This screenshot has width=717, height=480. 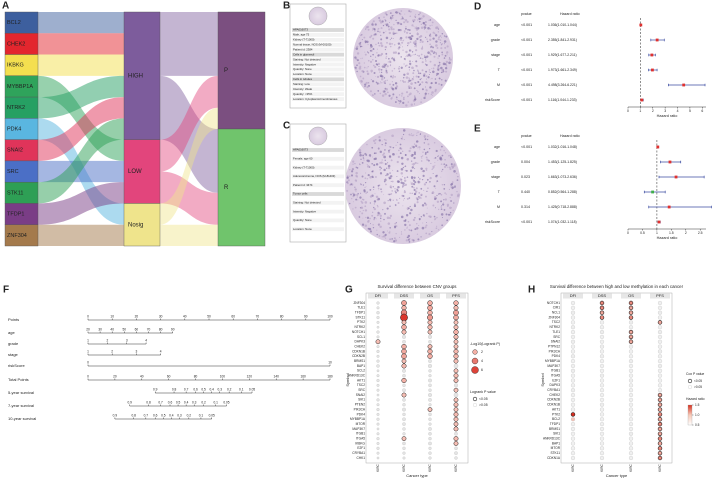 What do you see at coordinates (5, 6) in the screenshot?
I see `panel-letter: A` at bounding box center [5, 6].